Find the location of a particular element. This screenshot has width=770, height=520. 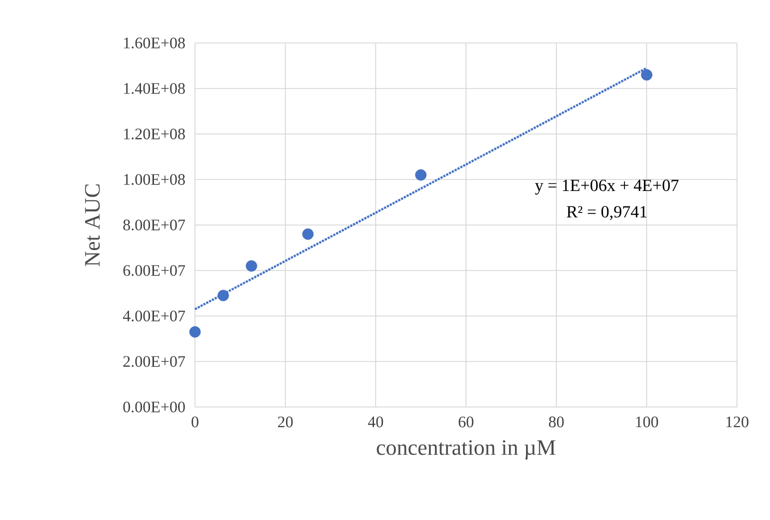

y-tick-label: 8.00E+07 is located at coordinates (154, 225).